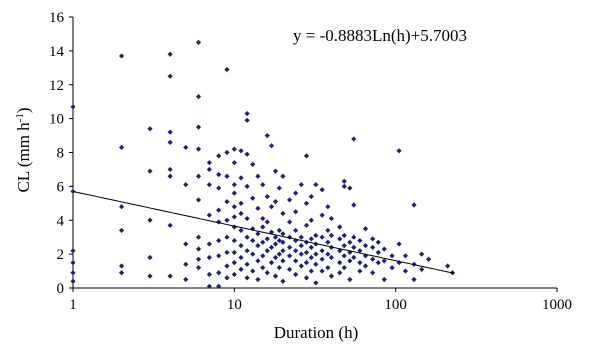 The image size is (589, 349). Describe the element at coordinates (73, 305) in the screenshot. I see `x-tick-label: 1` at that location.